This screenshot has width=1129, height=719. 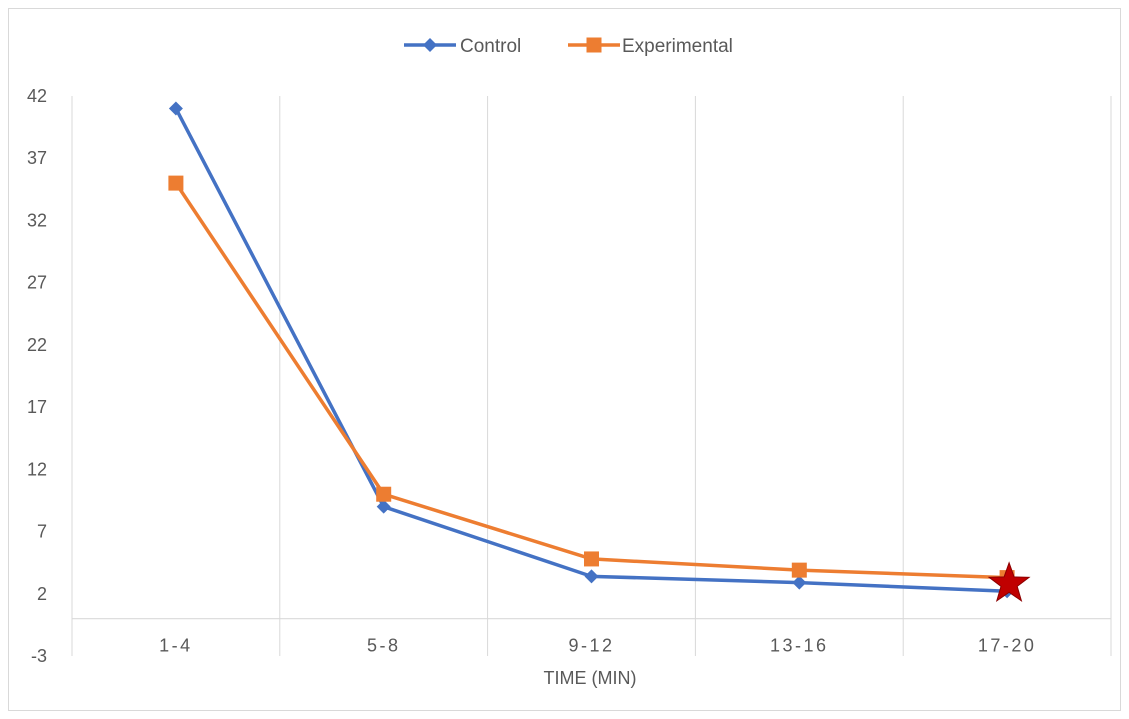 I want to click on y-tick-label: 2, so click(x=42, y=594).